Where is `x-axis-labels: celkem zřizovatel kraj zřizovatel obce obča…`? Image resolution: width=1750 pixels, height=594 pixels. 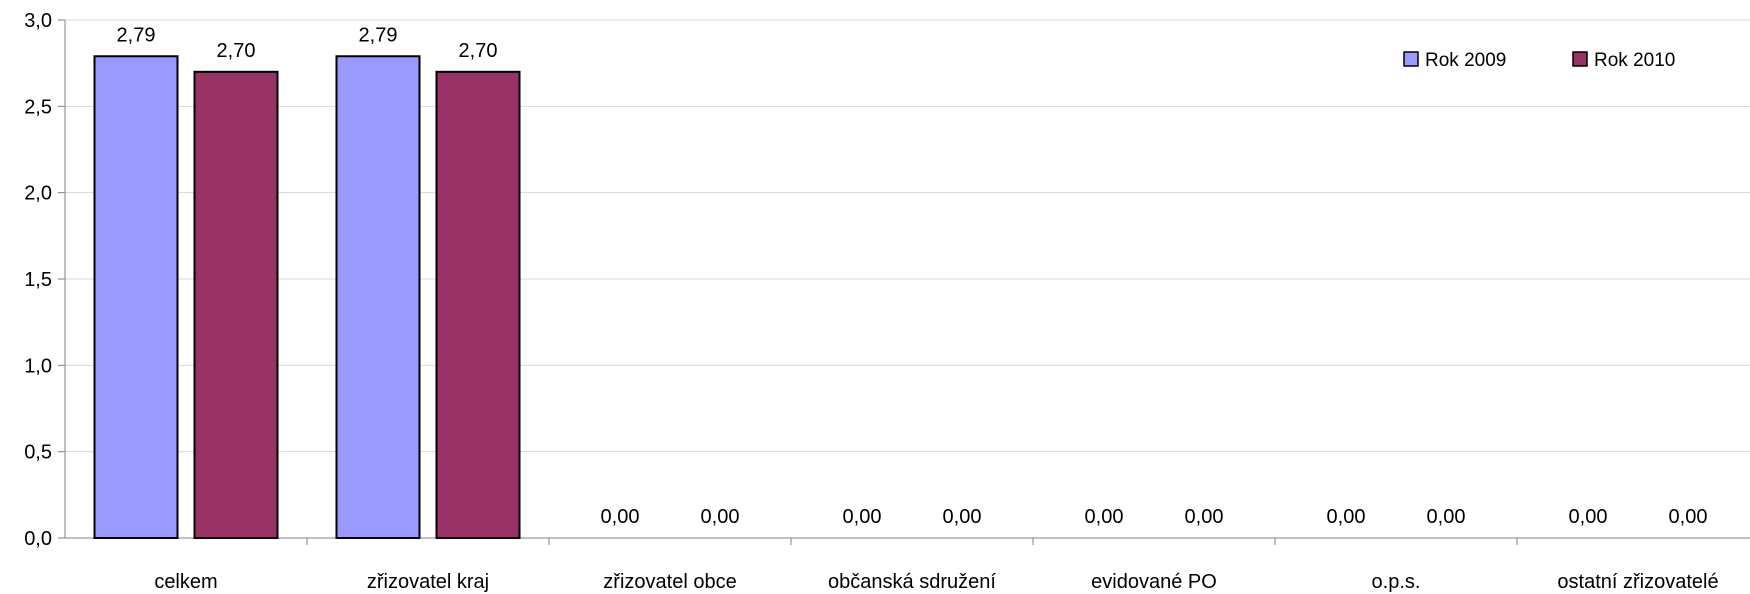
x-axis-labels: celkem zřizovatel kraj zřizovatel obce obča… is located at coordinates (936, 582).